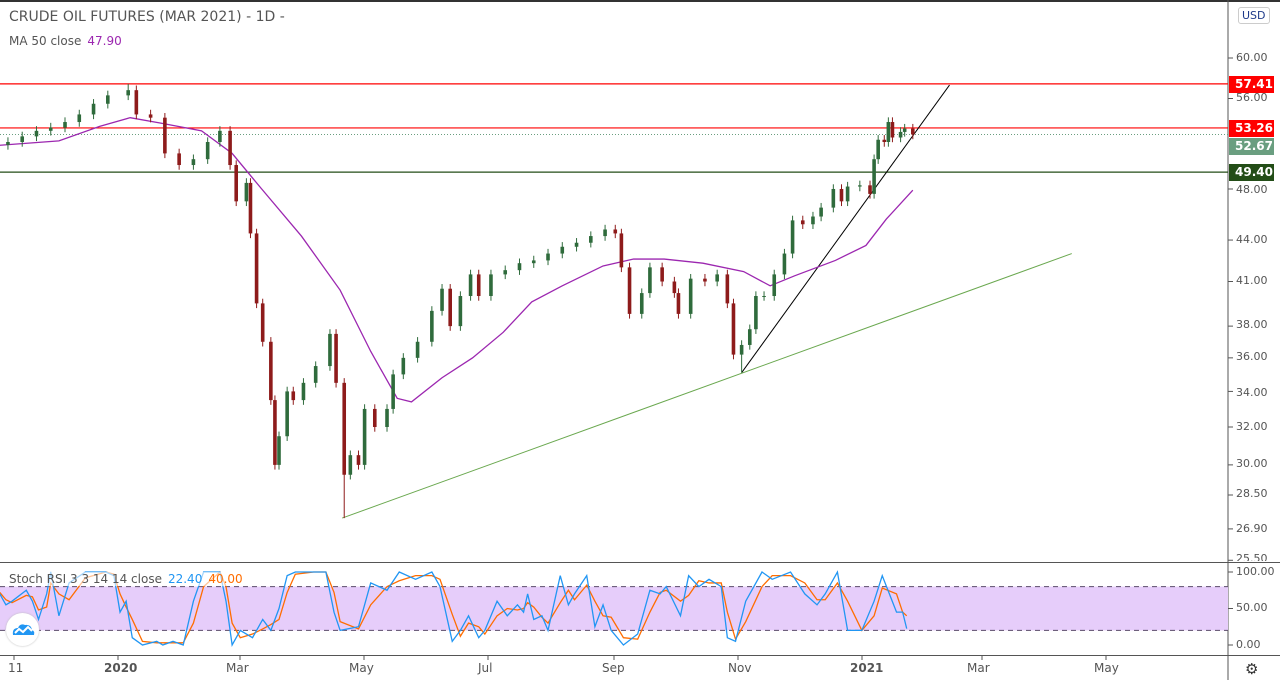  I want to click on stoch-rsi-legend: Stoch RSI 3 3 14 14 close 22.40 40.00, so click(126, 579).